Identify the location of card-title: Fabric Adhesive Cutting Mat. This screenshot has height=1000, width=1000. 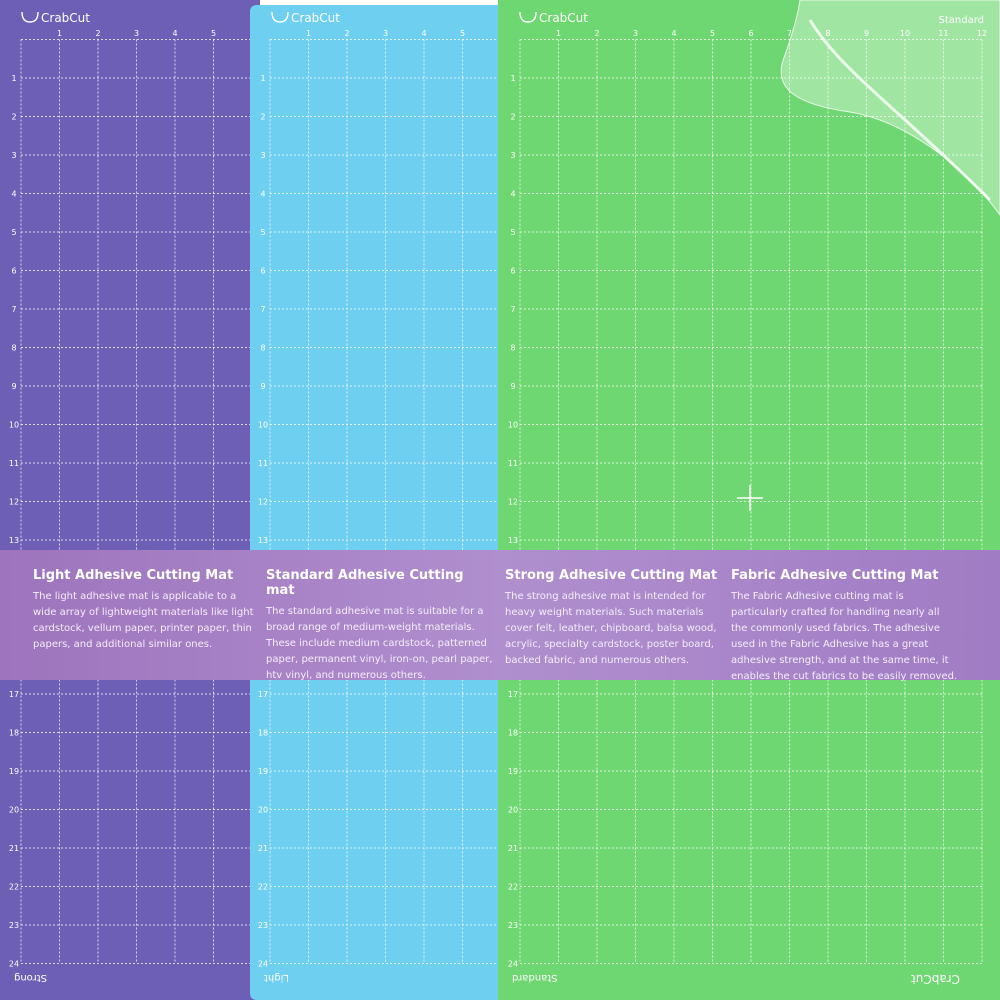
(835, 575).